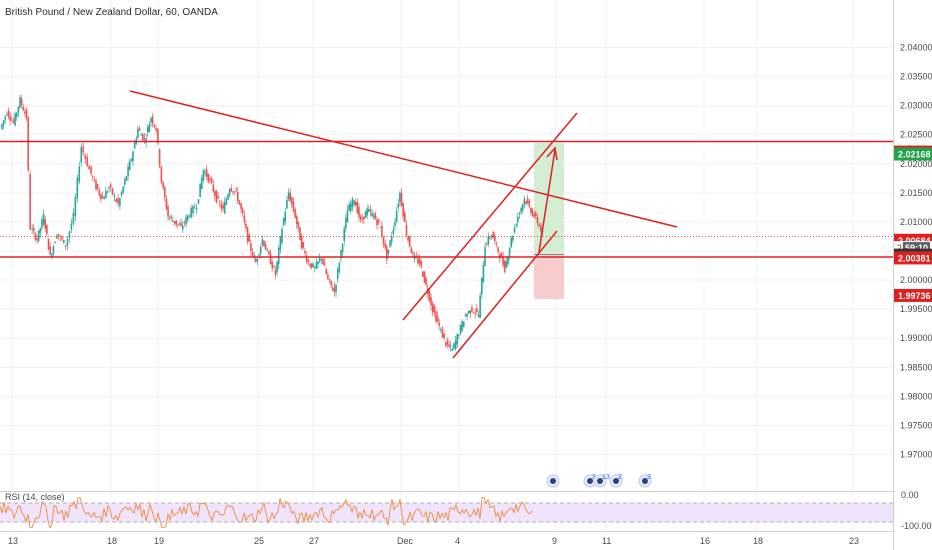 The width and height of the screenshot is (932, 550). I want to click on descending-trendline, so click(403, 159).